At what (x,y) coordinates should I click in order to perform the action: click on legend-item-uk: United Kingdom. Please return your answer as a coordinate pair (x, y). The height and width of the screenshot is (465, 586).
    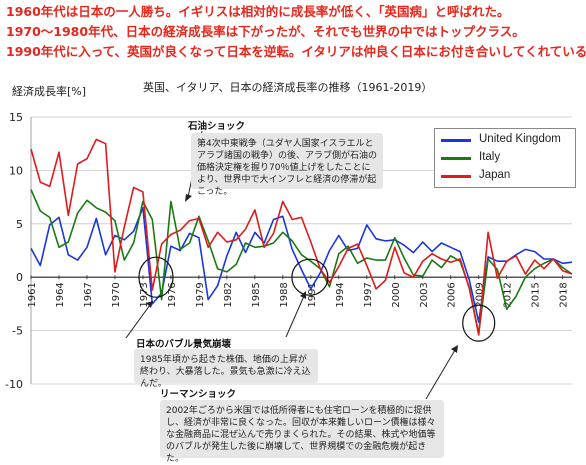
    Looking at the image, I should click on (506, 140).